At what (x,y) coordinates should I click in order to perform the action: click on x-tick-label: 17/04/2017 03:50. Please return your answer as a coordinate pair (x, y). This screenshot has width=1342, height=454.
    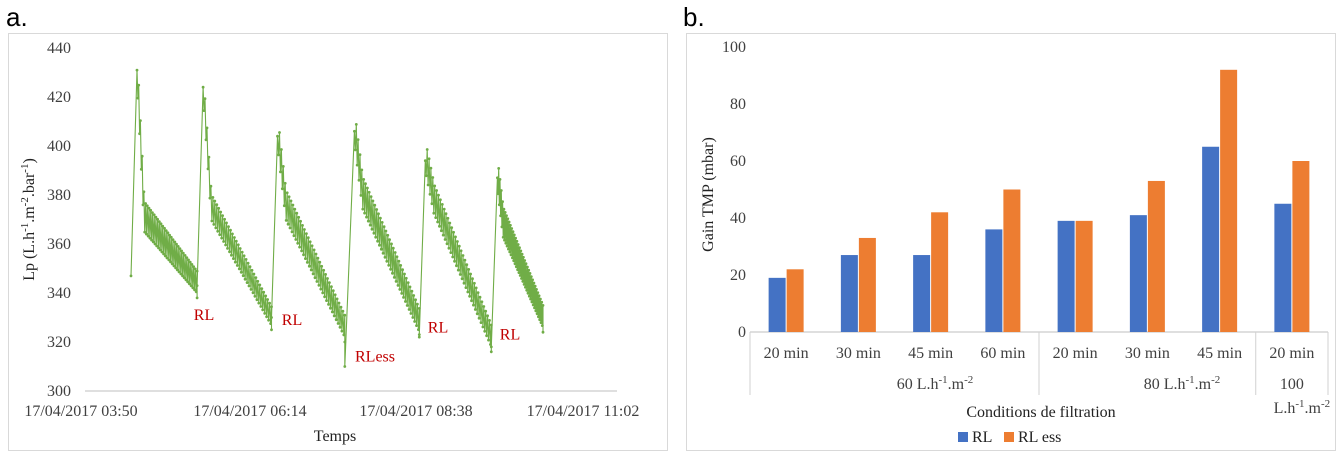
    Looking at the image, I should click on (80, 411).